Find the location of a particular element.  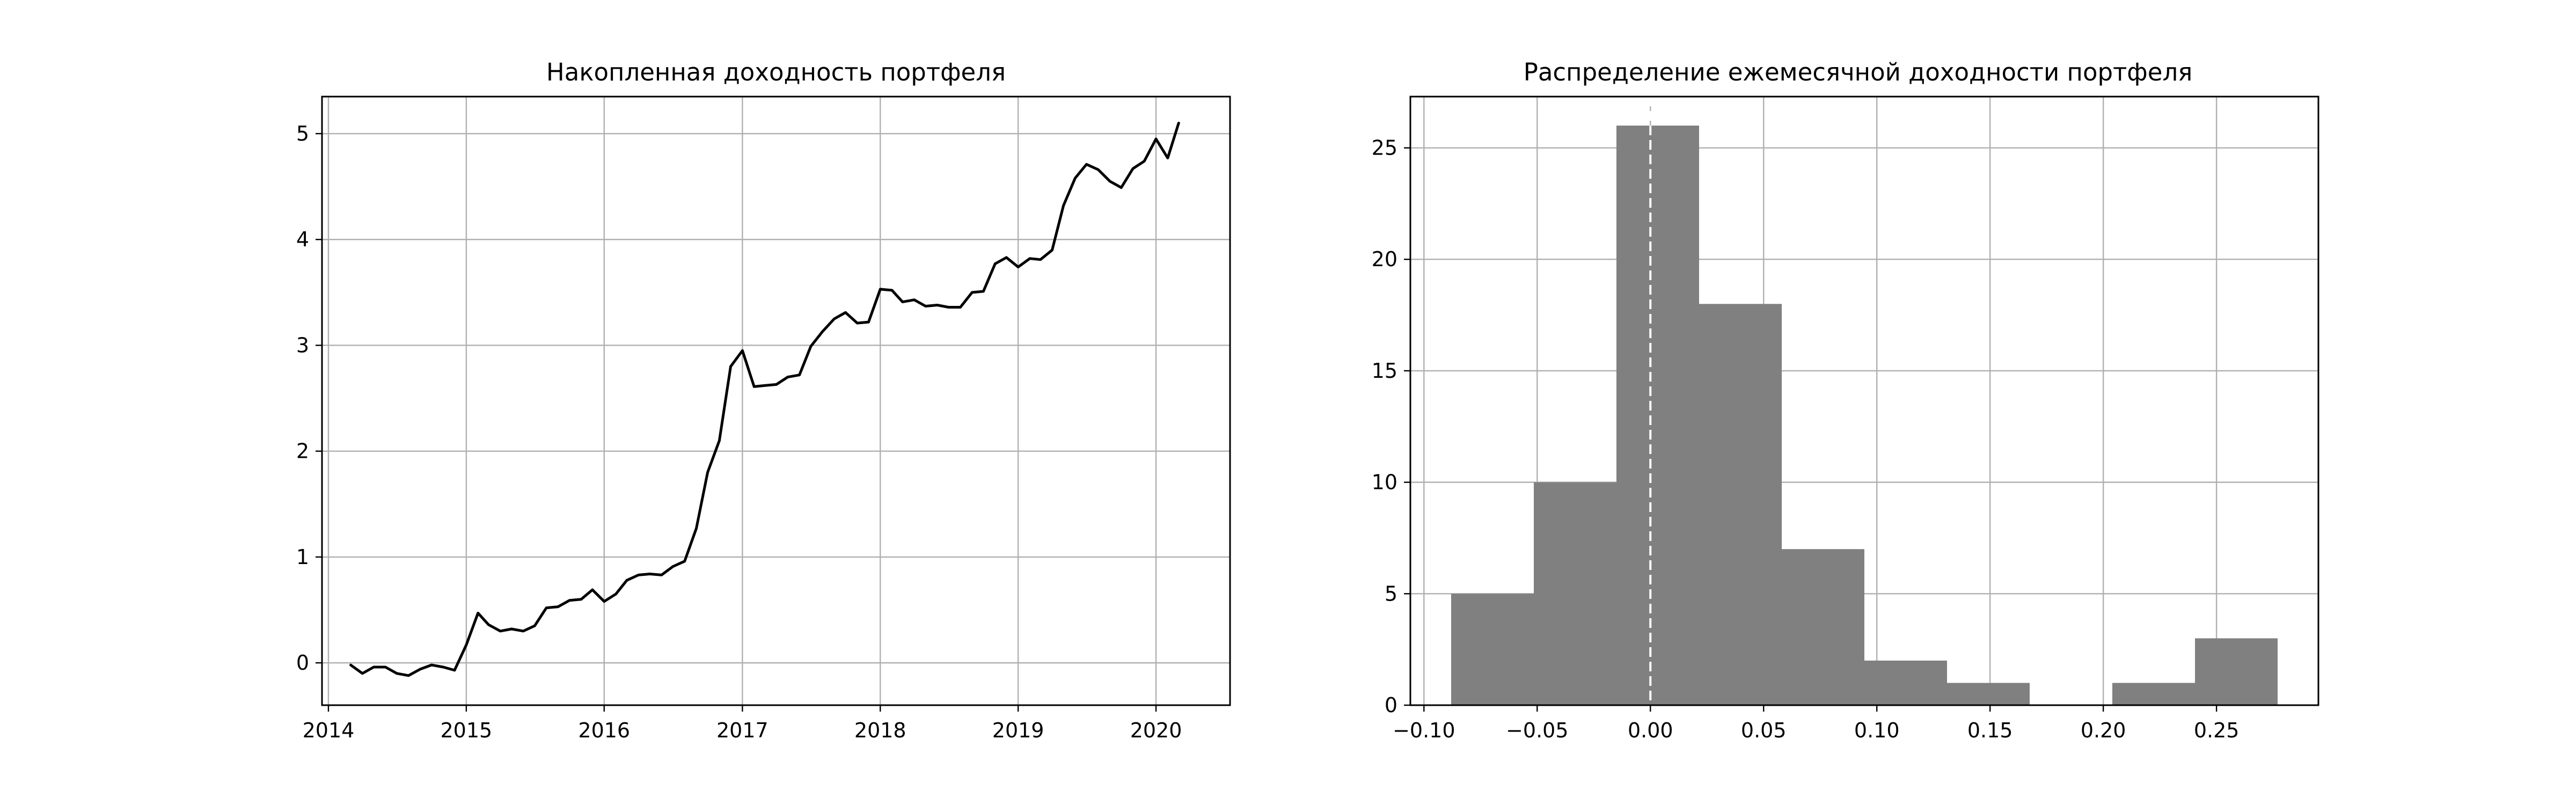

x-tick-label: 0.05 is located at coordinates (1764, 730).